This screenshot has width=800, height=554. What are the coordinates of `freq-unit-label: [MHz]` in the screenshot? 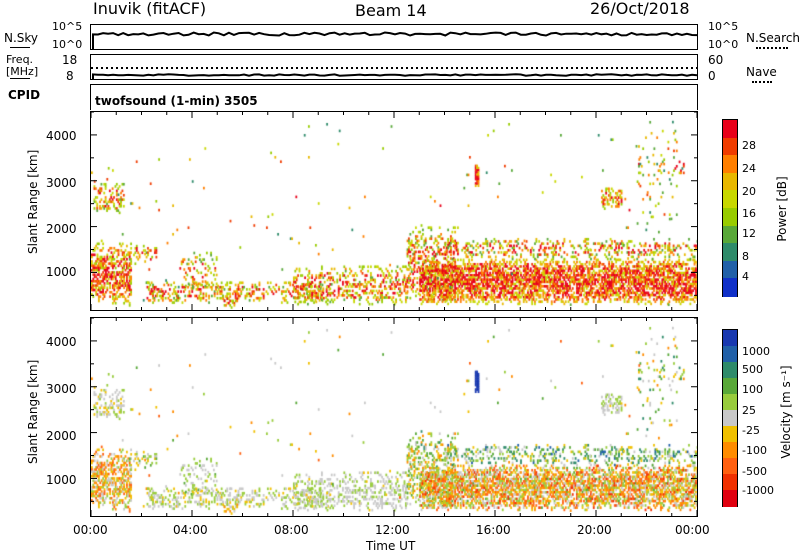 It's located at (22, 71).